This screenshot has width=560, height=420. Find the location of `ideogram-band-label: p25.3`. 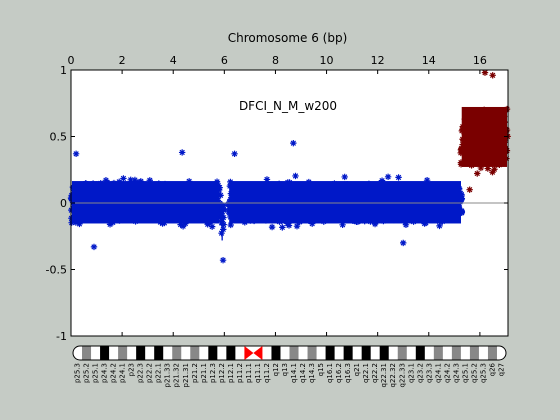

ideogram-band-label: p25.3 is located at coordinates (78, 373).